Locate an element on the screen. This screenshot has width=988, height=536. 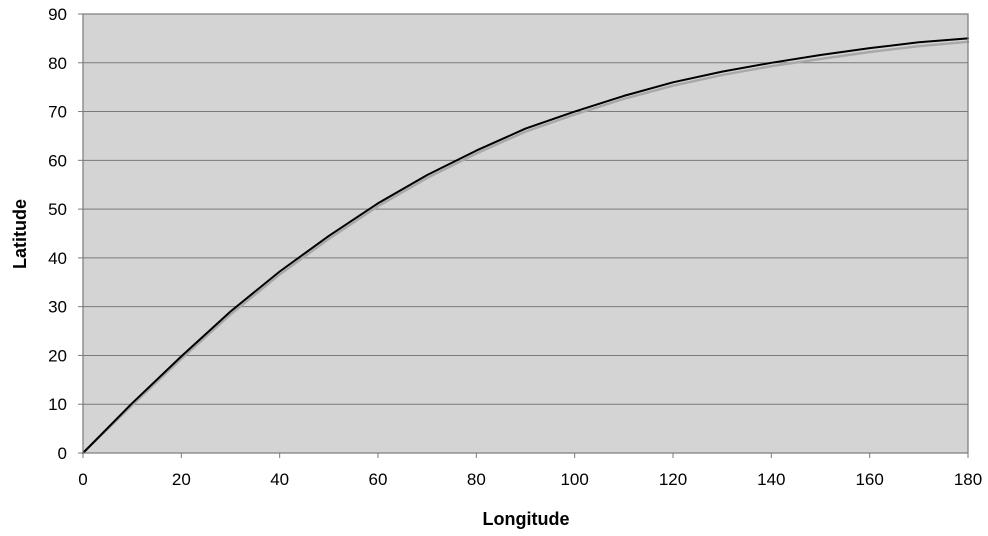
x-tick-label-140: 140 is located at coordinates (771, 479).